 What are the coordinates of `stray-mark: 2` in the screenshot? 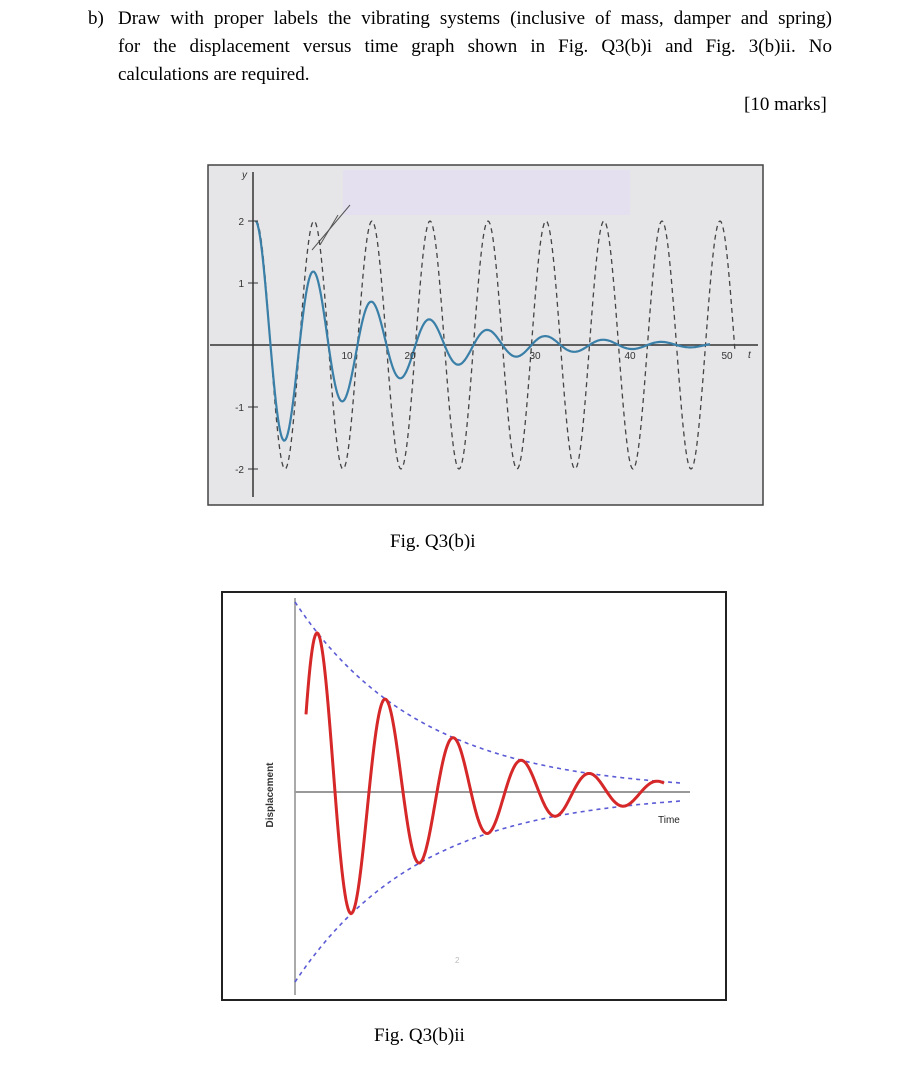 It's located at (457, 960).